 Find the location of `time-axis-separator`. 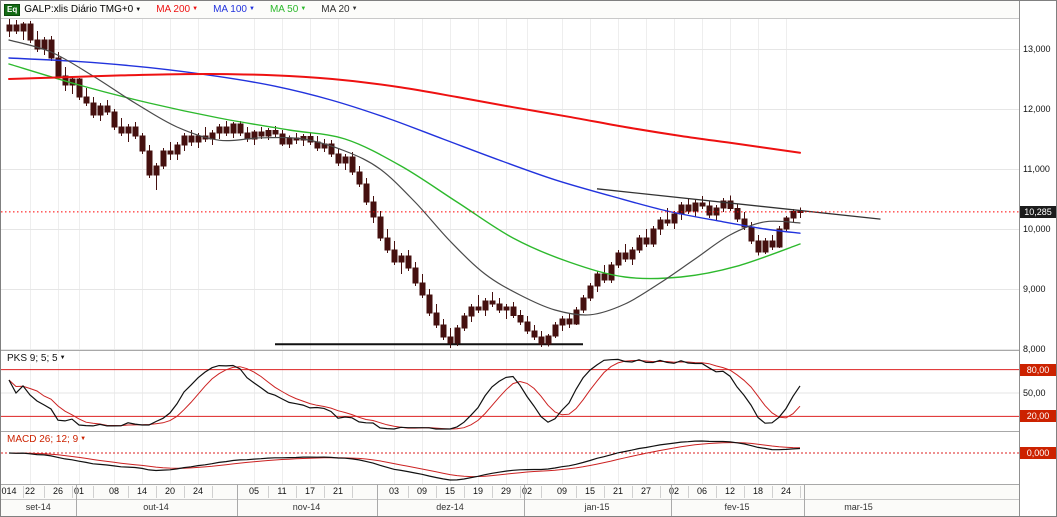

time-axis-separator is located at coordinates (510, 499).